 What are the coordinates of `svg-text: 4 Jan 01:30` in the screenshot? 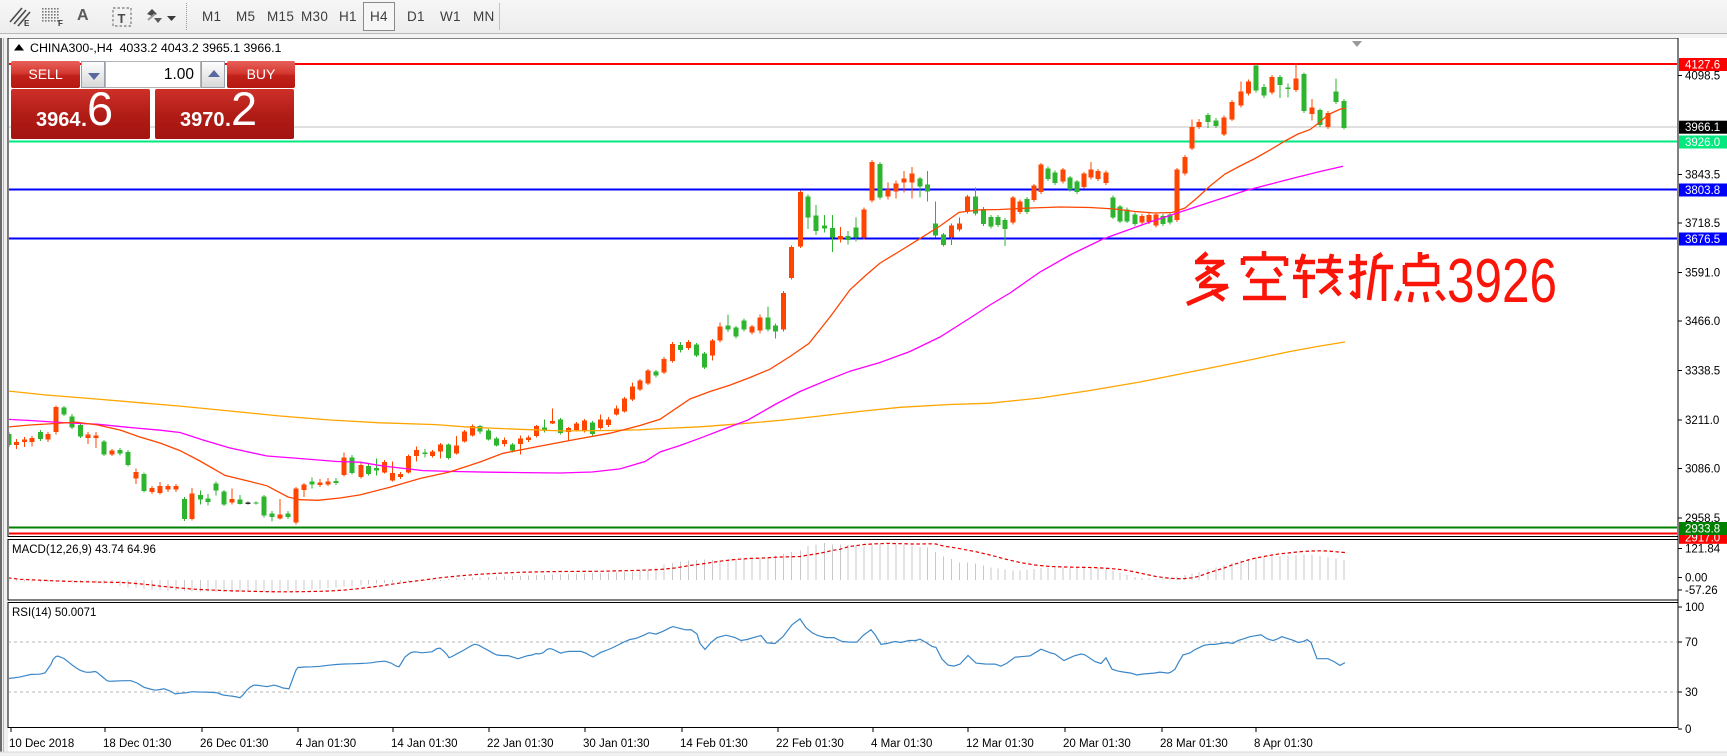 It's located at (326, 744).